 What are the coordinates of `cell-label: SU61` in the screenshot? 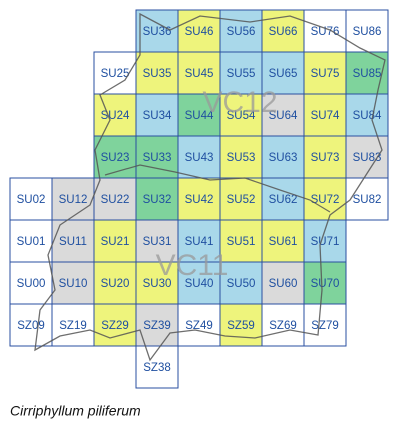 It's located at (283, 242).